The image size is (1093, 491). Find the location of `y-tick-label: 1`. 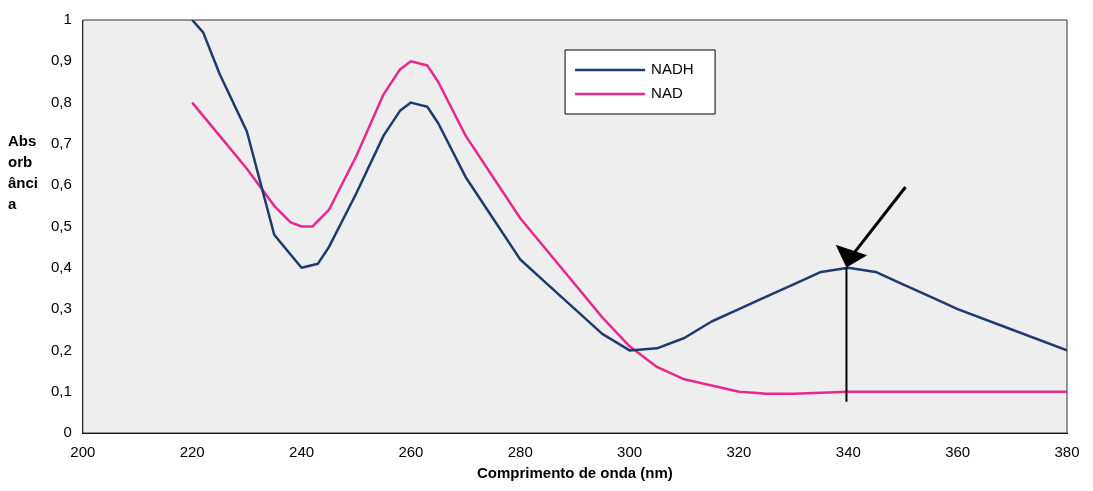

y-tick-label: 1 is located at coordinates (67, 19).